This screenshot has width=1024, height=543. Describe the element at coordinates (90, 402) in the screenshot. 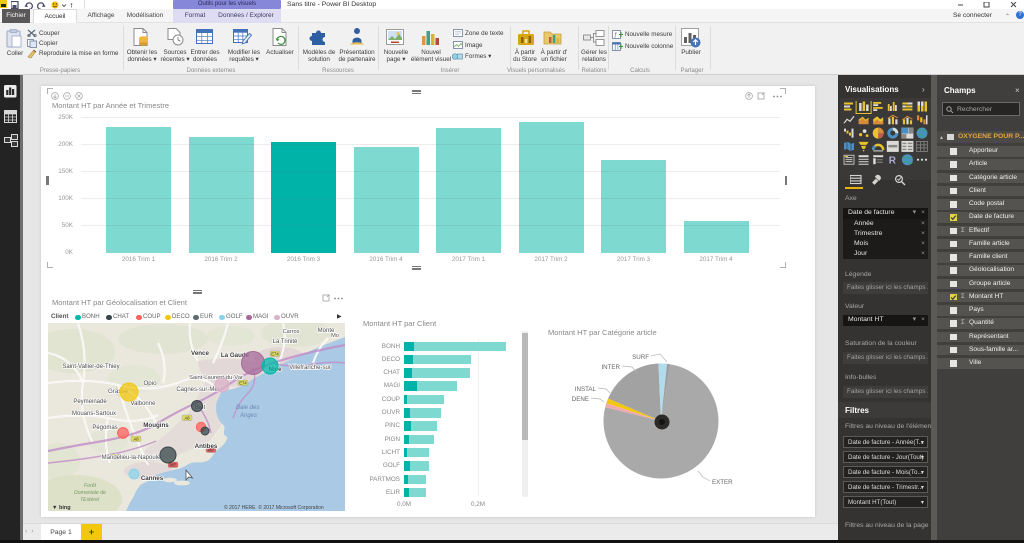

I see `svg-text: Peymeinade` at that location.